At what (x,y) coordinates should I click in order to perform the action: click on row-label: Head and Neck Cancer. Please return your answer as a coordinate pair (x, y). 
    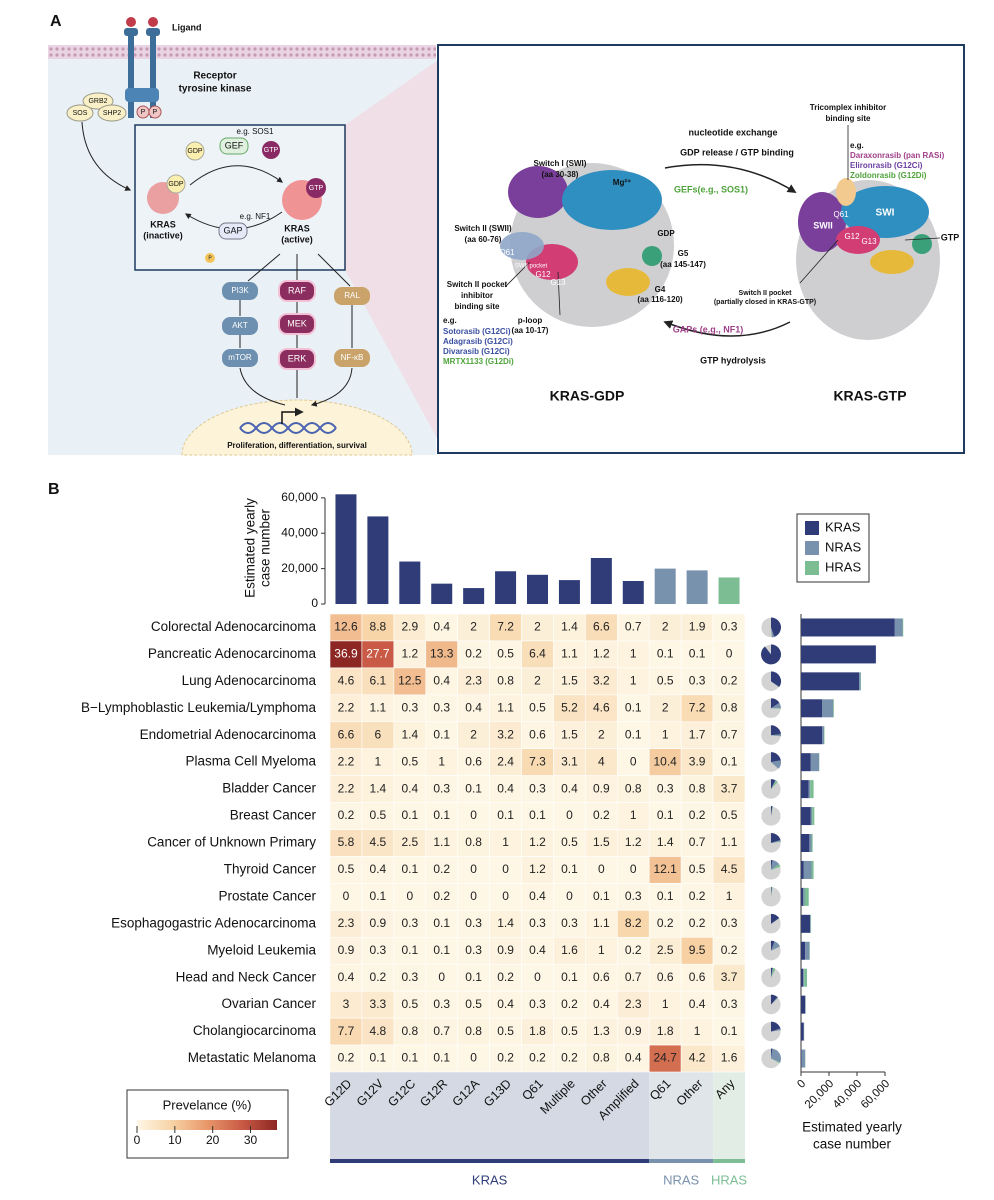
    Looking at the image, I should click on (246, 976).